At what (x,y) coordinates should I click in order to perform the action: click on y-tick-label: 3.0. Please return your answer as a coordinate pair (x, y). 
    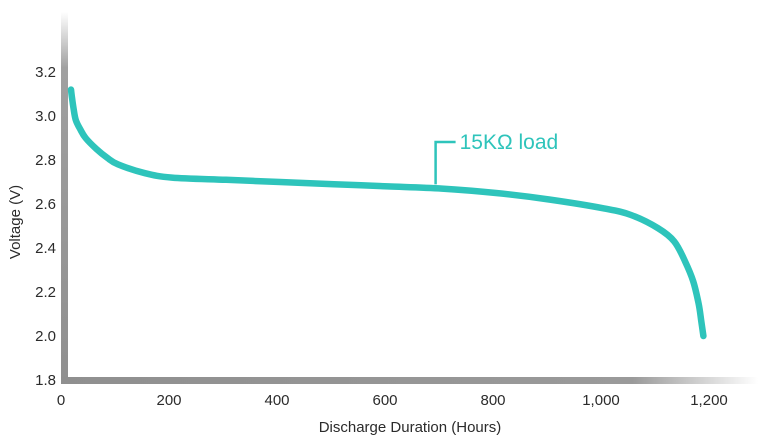
    Looking at the image, I should click on (45, 116).